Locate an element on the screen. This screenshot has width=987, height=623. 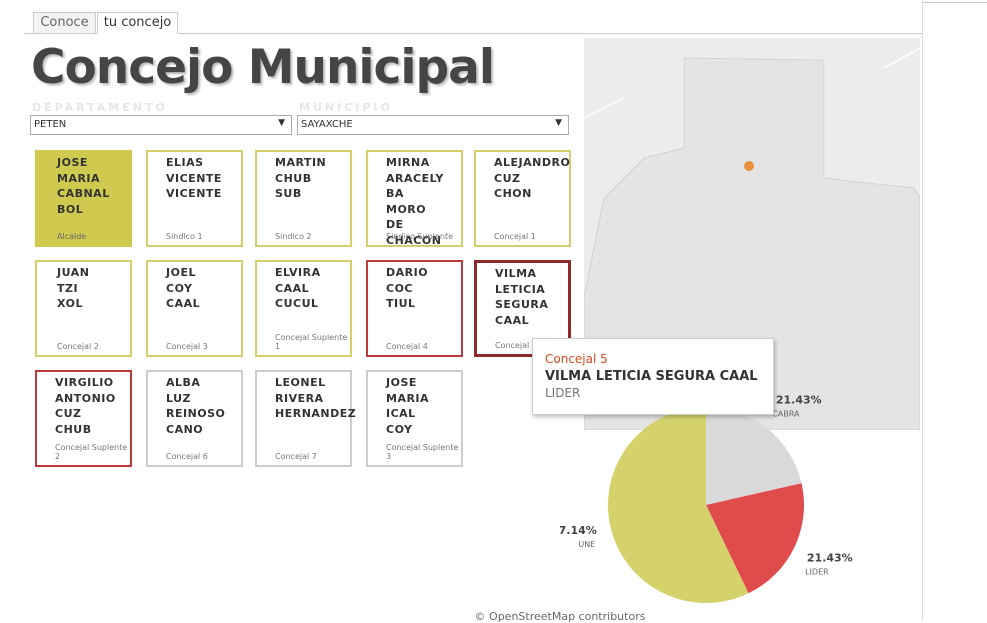
pie-category-label: LIDER is located at coordinates (817, 571).